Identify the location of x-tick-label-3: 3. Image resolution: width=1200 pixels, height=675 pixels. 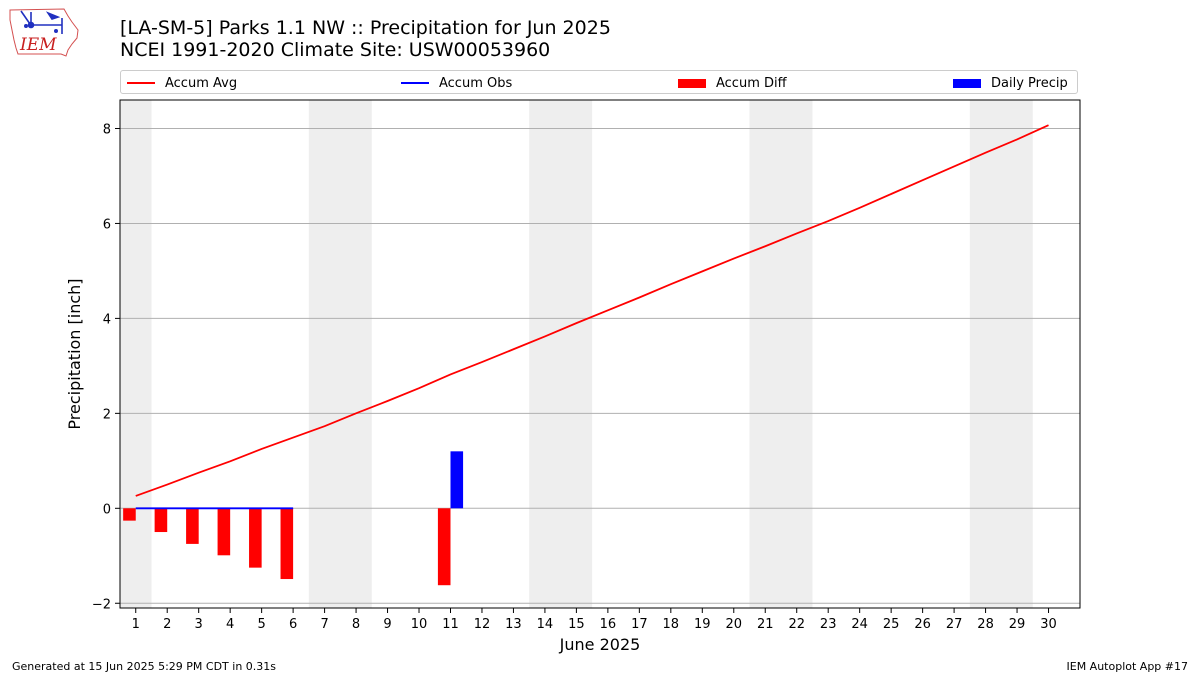
(199, 624).